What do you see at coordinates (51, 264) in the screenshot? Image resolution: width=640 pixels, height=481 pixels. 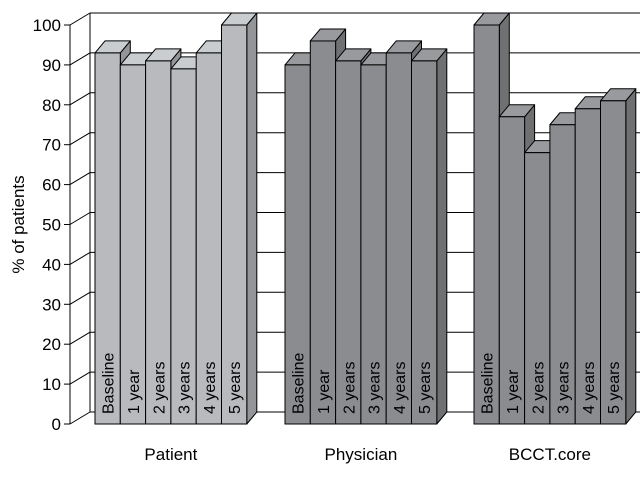 I see `y-tick-label: 40` at bounding box center [51, 264].